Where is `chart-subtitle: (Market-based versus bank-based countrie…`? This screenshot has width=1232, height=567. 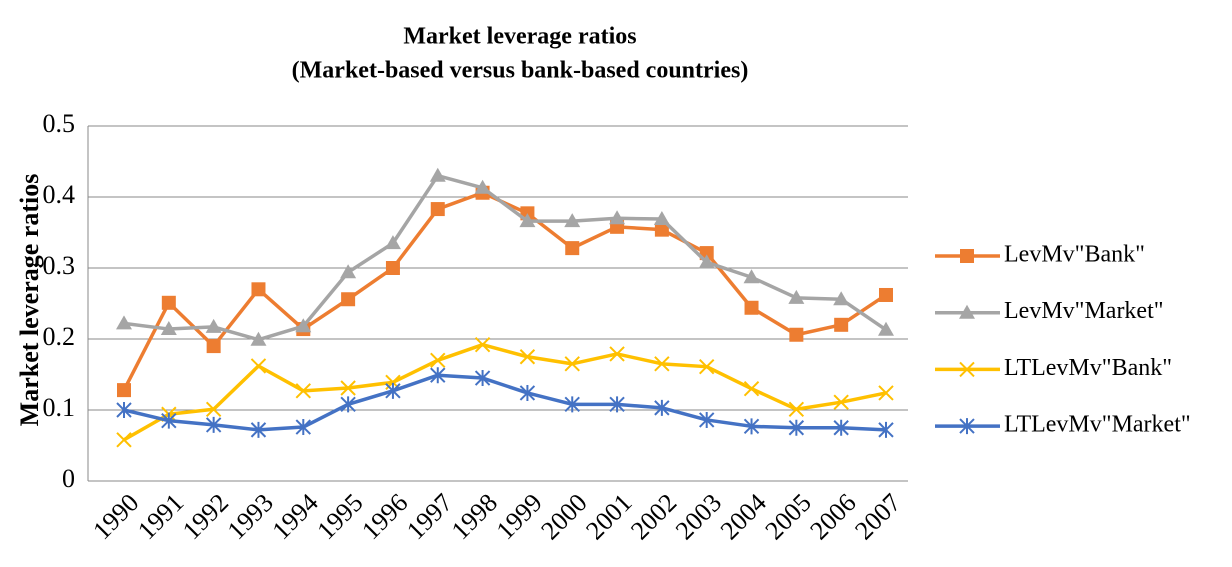
chart-subtitle: (Market-based versus bank-based countrie… is located at coordinates (520, 71).